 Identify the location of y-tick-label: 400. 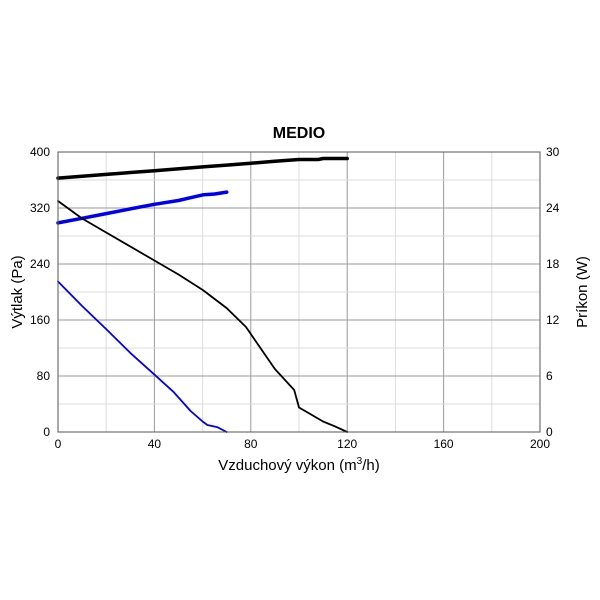
(40, 152).